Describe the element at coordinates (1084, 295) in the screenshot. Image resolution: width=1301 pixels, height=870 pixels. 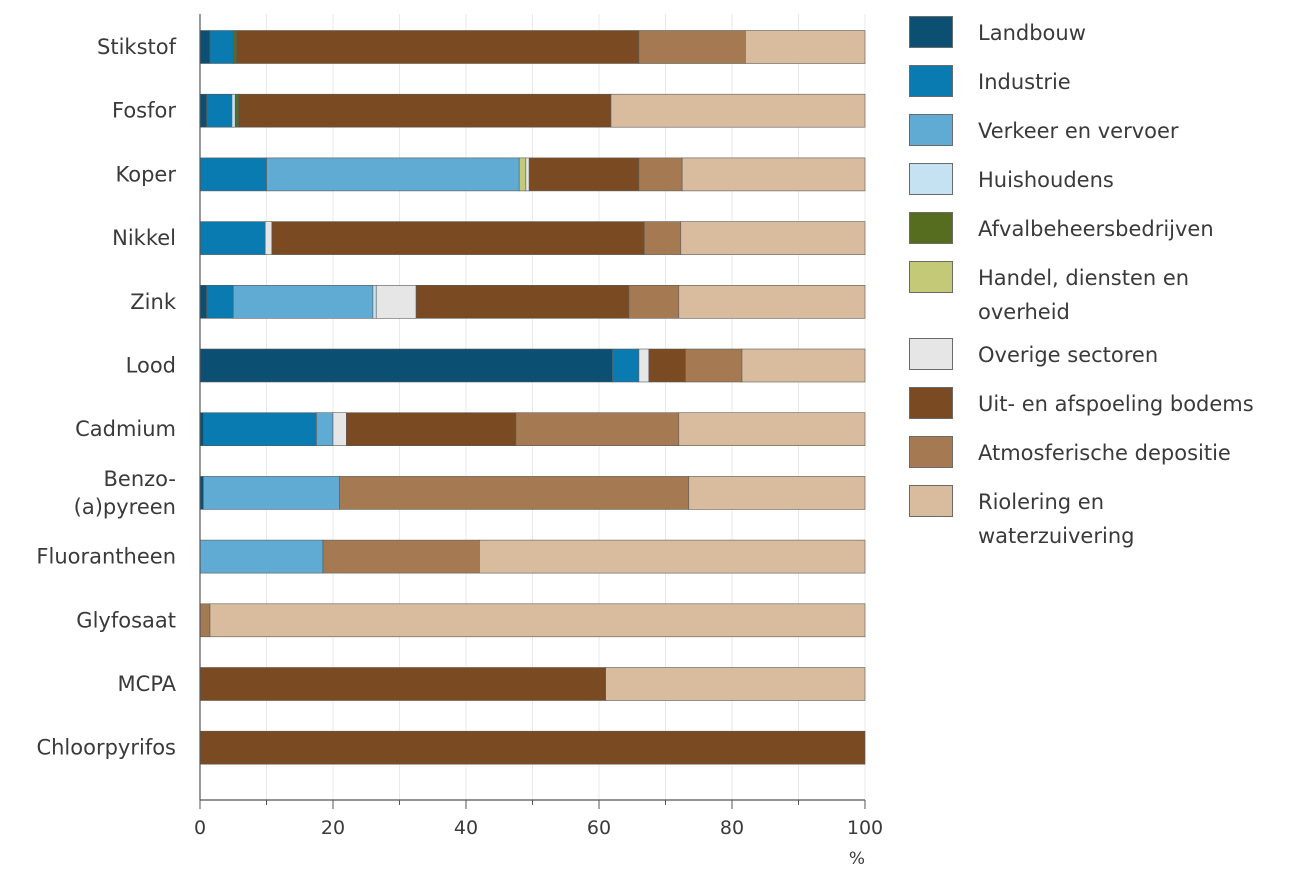
I see `legend-label: Handel, diensten en overheid` at that location.